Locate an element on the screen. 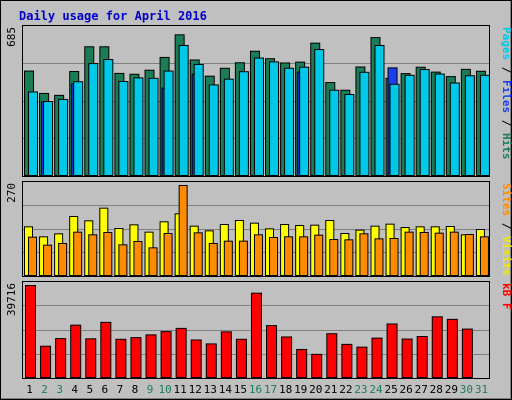 This screenshot has width=512, height=400. x-tick-label-4: 4 is located at coordinates (74, 389).